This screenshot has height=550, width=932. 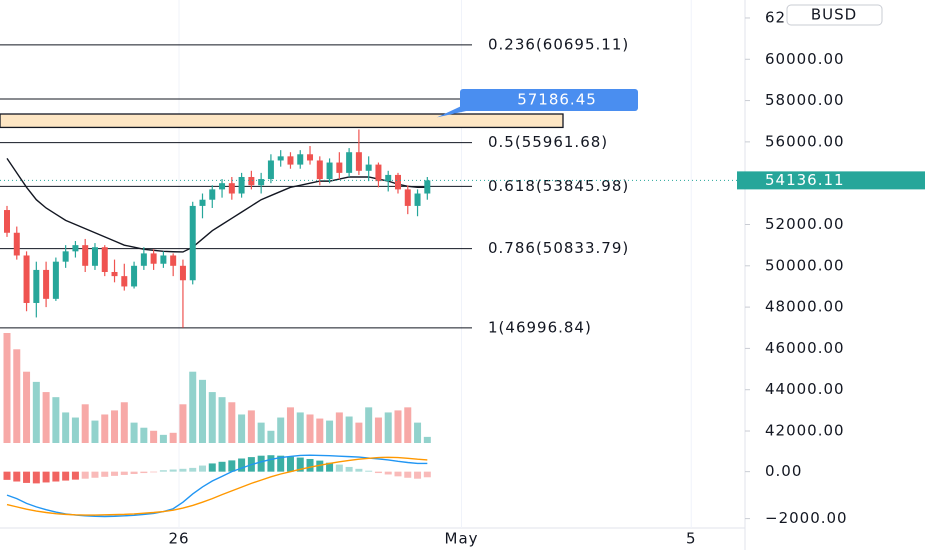 What do you see at coordinates (834, 15) in the screenshot?
I see `symbol-button` at bounding box center [834, 15].